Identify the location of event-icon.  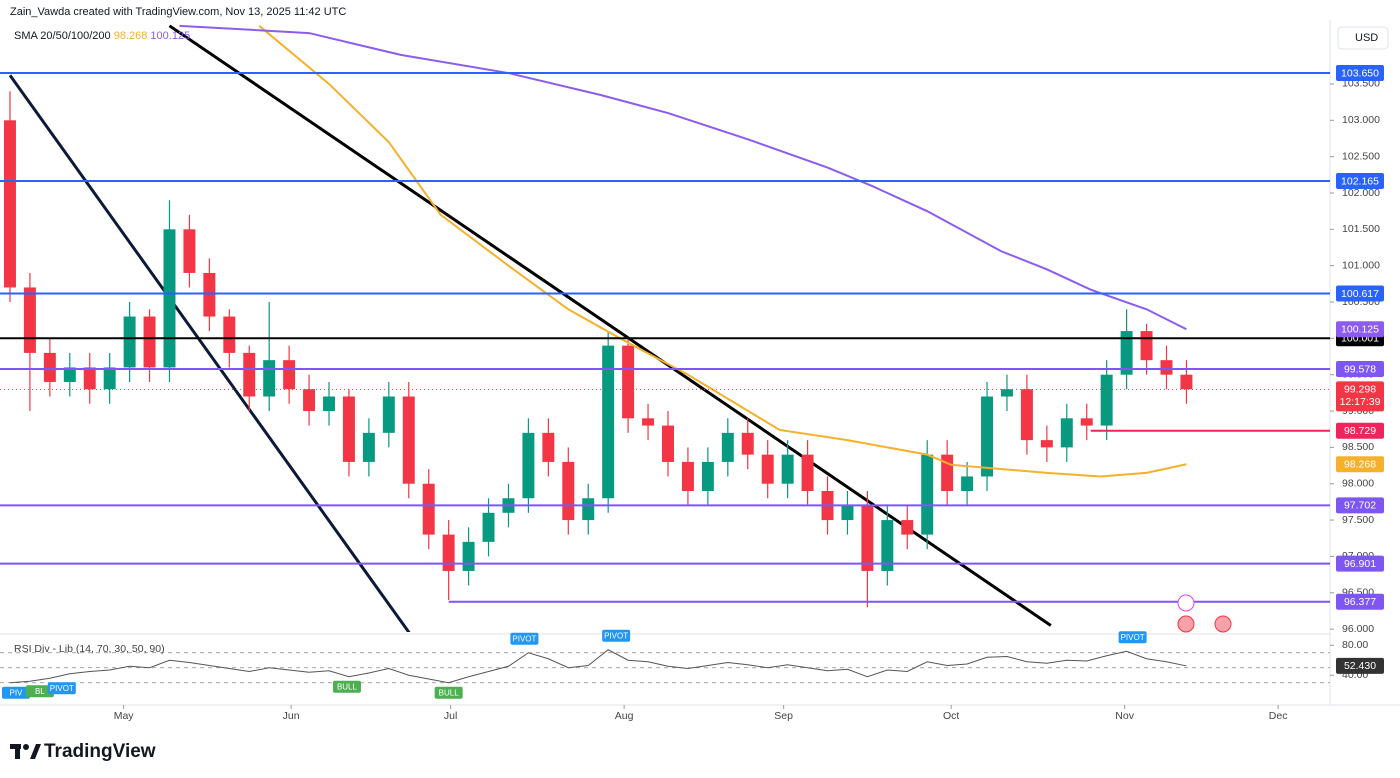
(1186, 603).